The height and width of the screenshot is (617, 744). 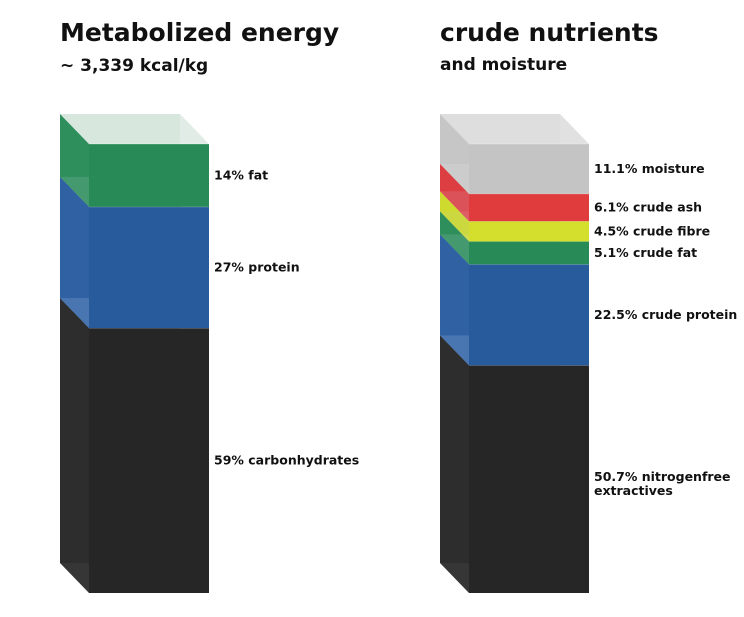 I want to click on segment-label-50-7-nitrogenfree-extractives: 50.7% nitrogenfree extractives, so click(x=662, y=483).